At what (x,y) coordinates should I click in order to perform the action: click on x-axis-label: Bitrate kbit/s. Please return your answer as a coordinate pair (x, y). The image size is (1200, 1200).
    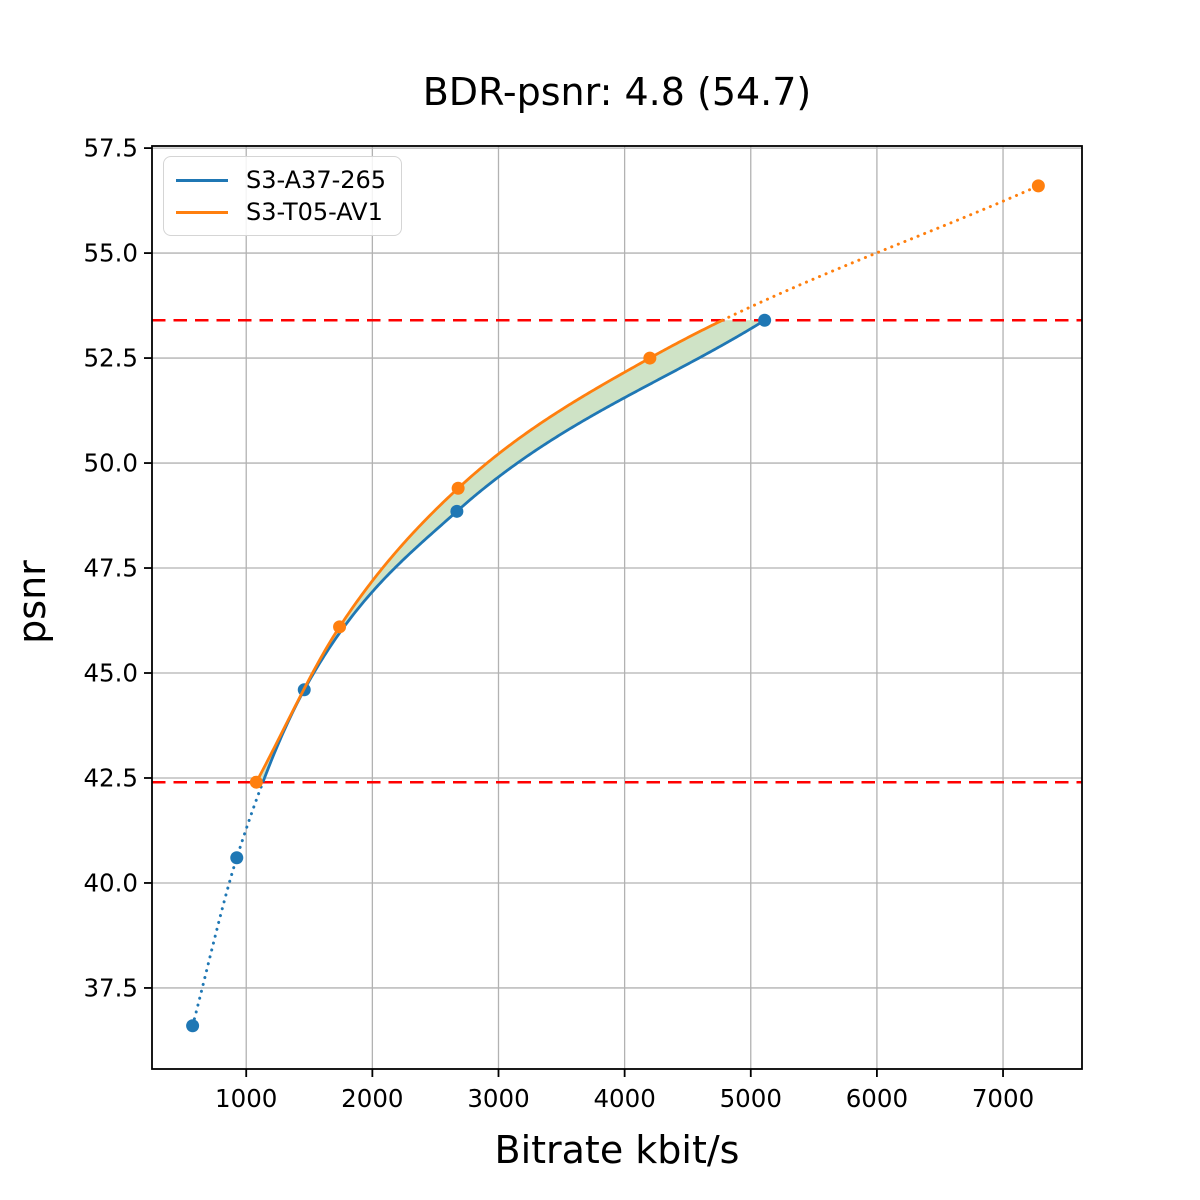
    Looking at the image, I should click on (617, 1150).